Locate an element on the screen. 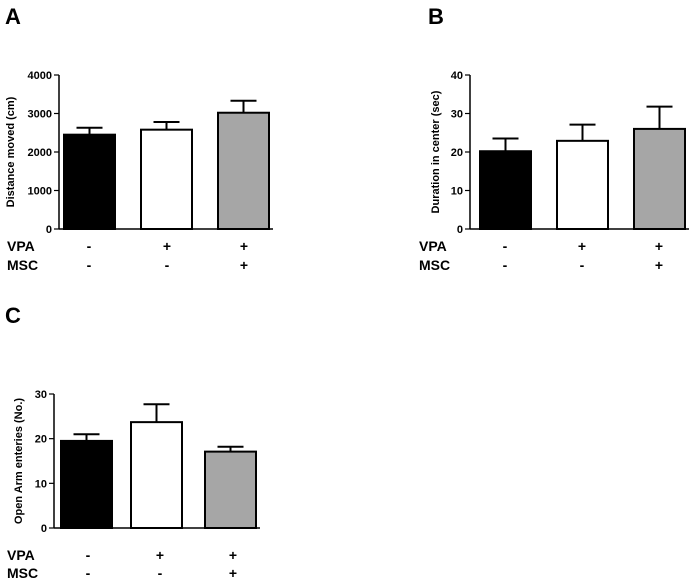 The height and width of the screenshot is (583, 700). panel-letter: A is located at coordinates (13, 16).